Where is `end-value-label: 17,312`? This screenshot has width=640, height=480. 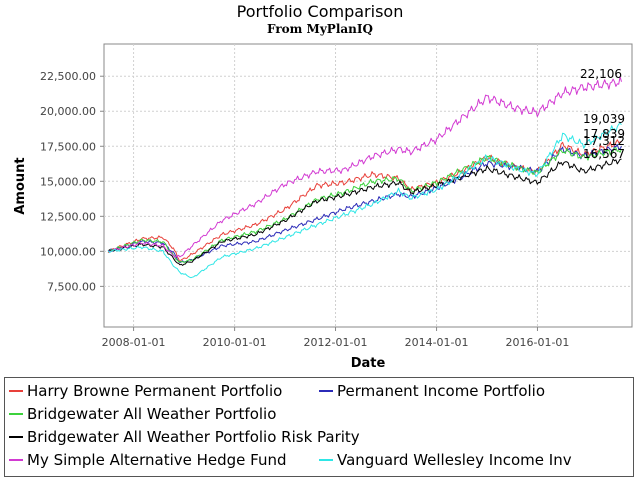
end-value-label: 17,312 is located at coordinates (604, 141).